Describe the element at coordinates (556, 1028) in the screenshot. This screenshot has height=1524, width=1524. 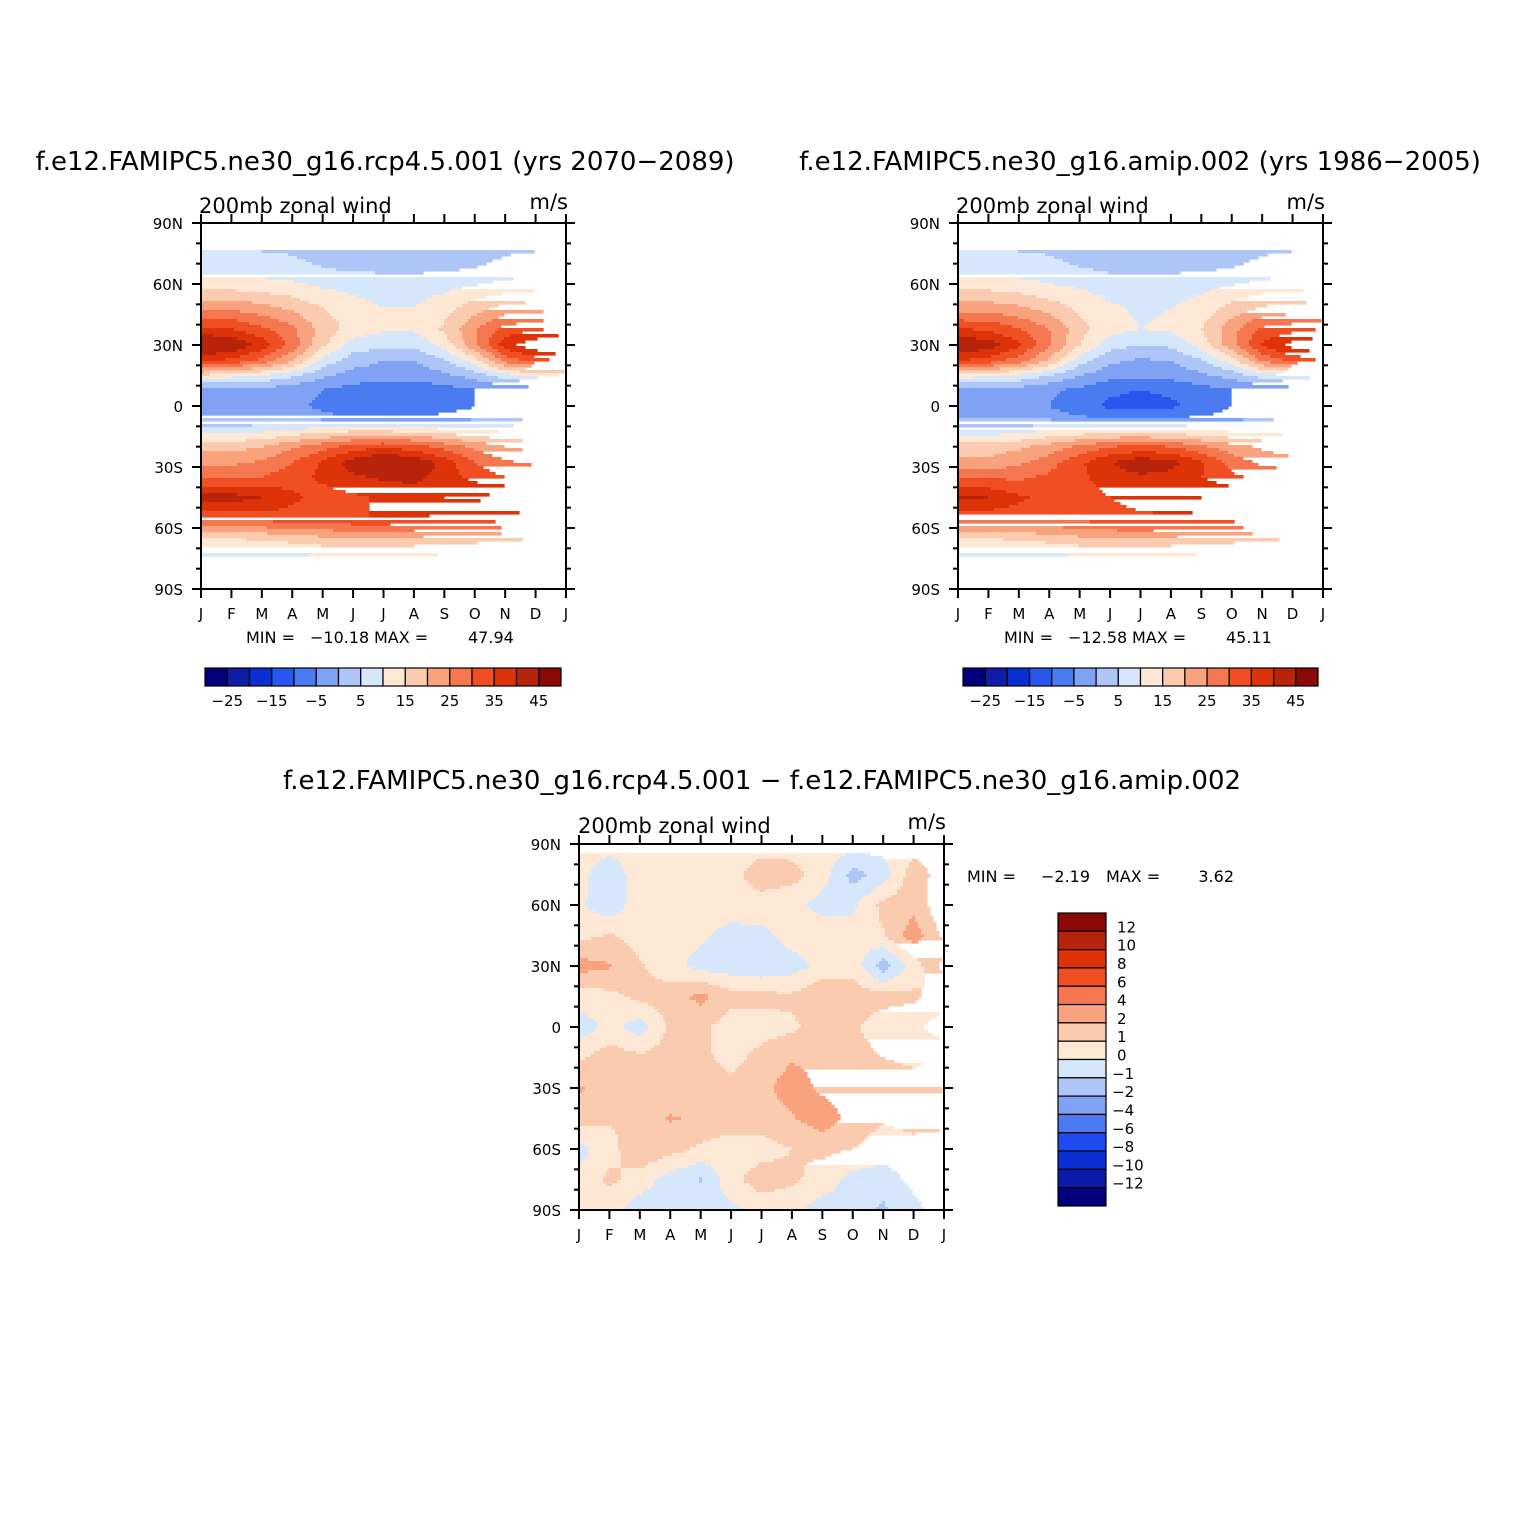
I see `y-tick-label: 0` at that location.